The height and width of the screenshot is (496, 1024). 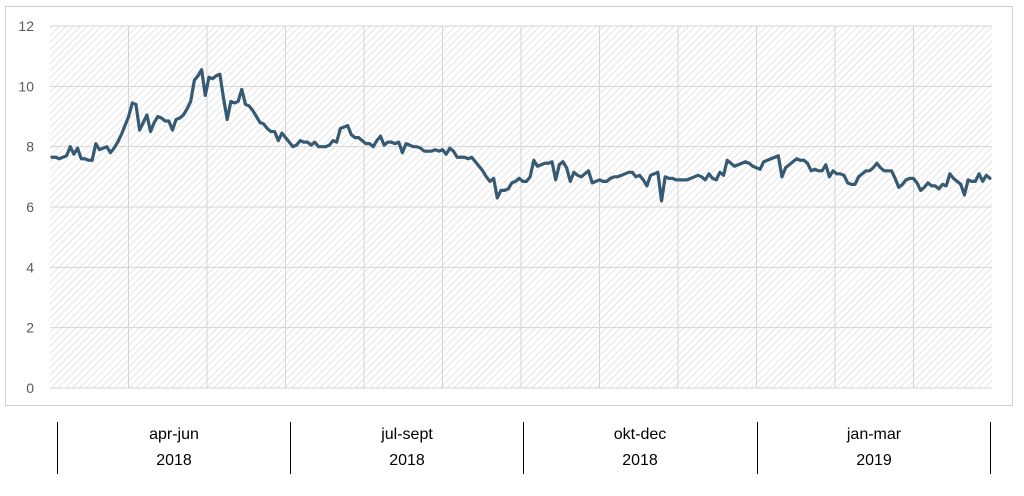 What do you see at coordinates (30, 147) in the screenshot?
I see `y-tick-label: 8` at bounding box center [30, 147].